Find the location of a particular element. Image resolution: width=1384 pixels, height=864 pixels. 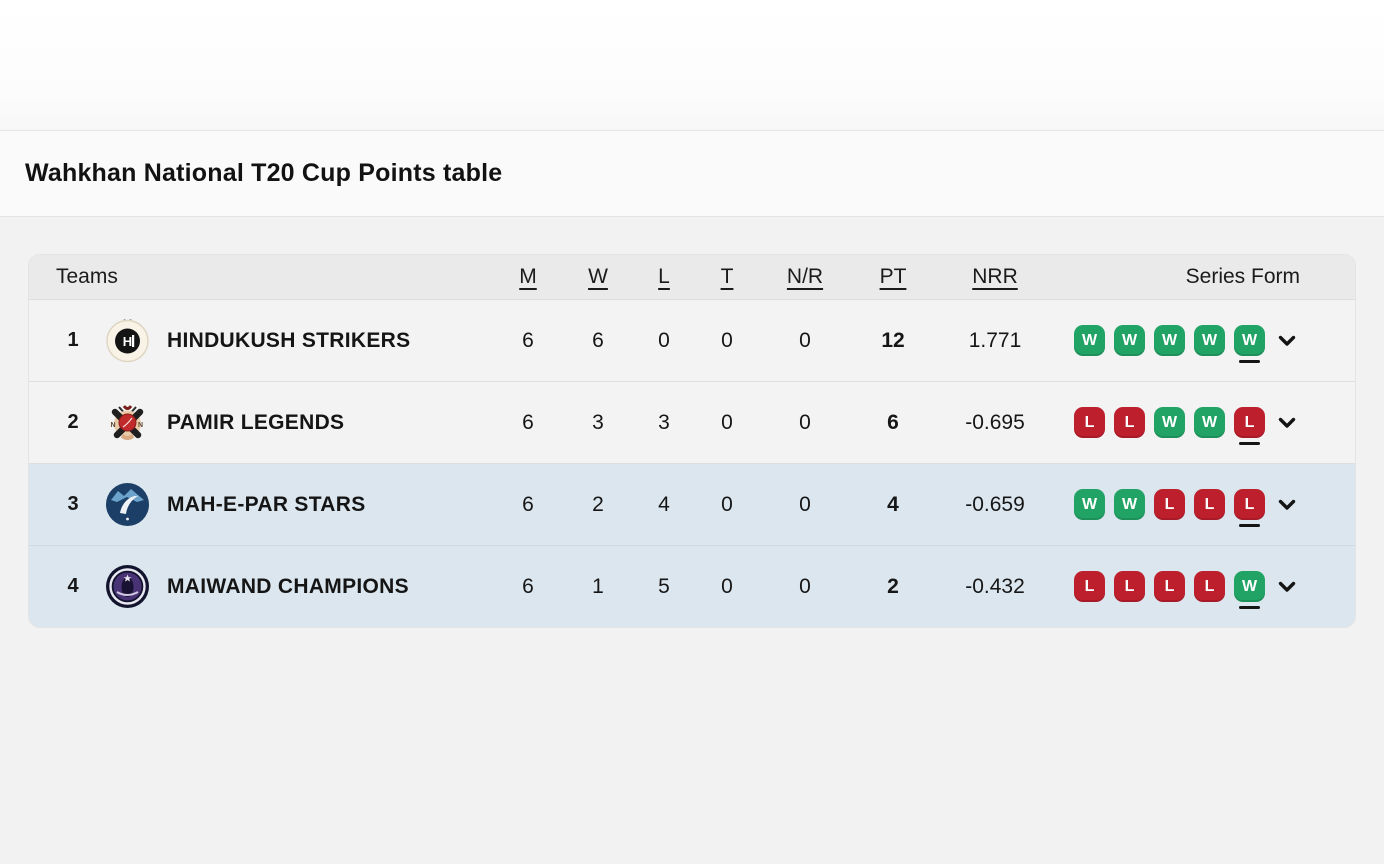

column-header-nrr-label: NRR is located at coordinates (995, 276).